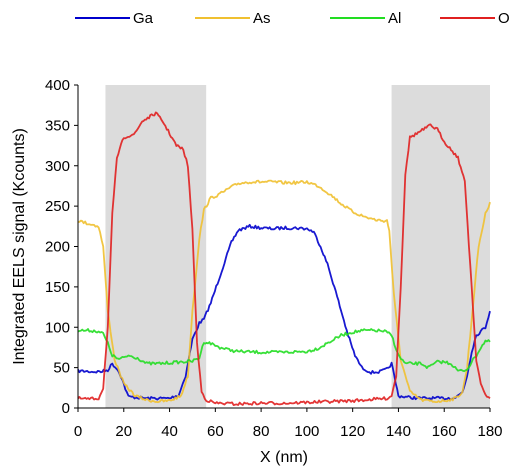 The width and height of the screenshot is (513, 468). What do you see at coordinates (169, 431) in the screenshot?
I see `x-tick-label: 40` at bounding box center [169, 431].